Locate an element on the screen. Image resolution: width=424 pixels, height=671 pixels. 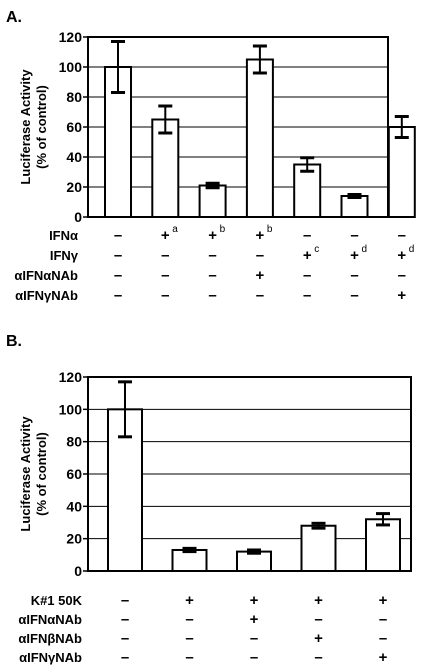
condition-label: IFNα is located at coordinates (63, 235).